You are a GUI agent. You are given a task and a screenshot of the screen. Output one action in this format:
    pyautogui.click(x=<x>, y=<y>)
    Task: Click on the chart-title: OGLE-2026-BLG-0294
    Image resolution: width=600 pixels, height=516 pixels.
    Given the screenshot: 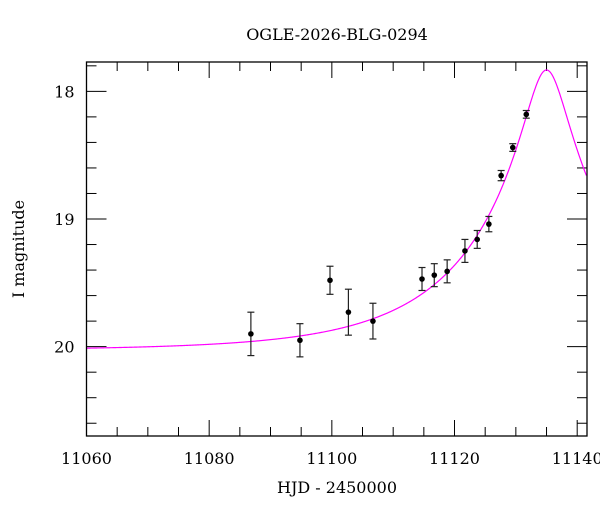 What is the action you would take?
    pyautogui.click(x=337, y=34)
    